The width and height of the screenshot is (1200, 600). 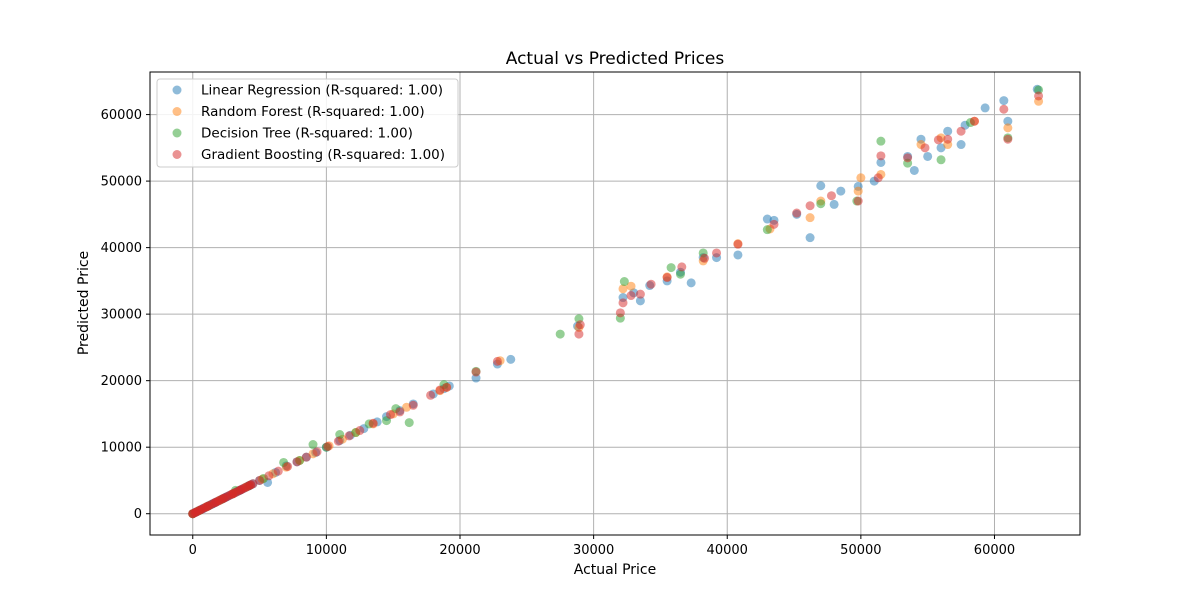 What do you see at coordinates (121, 315) in the screenshot?
I see `y-tick-label: 30000` at bounding box center [121, 315].